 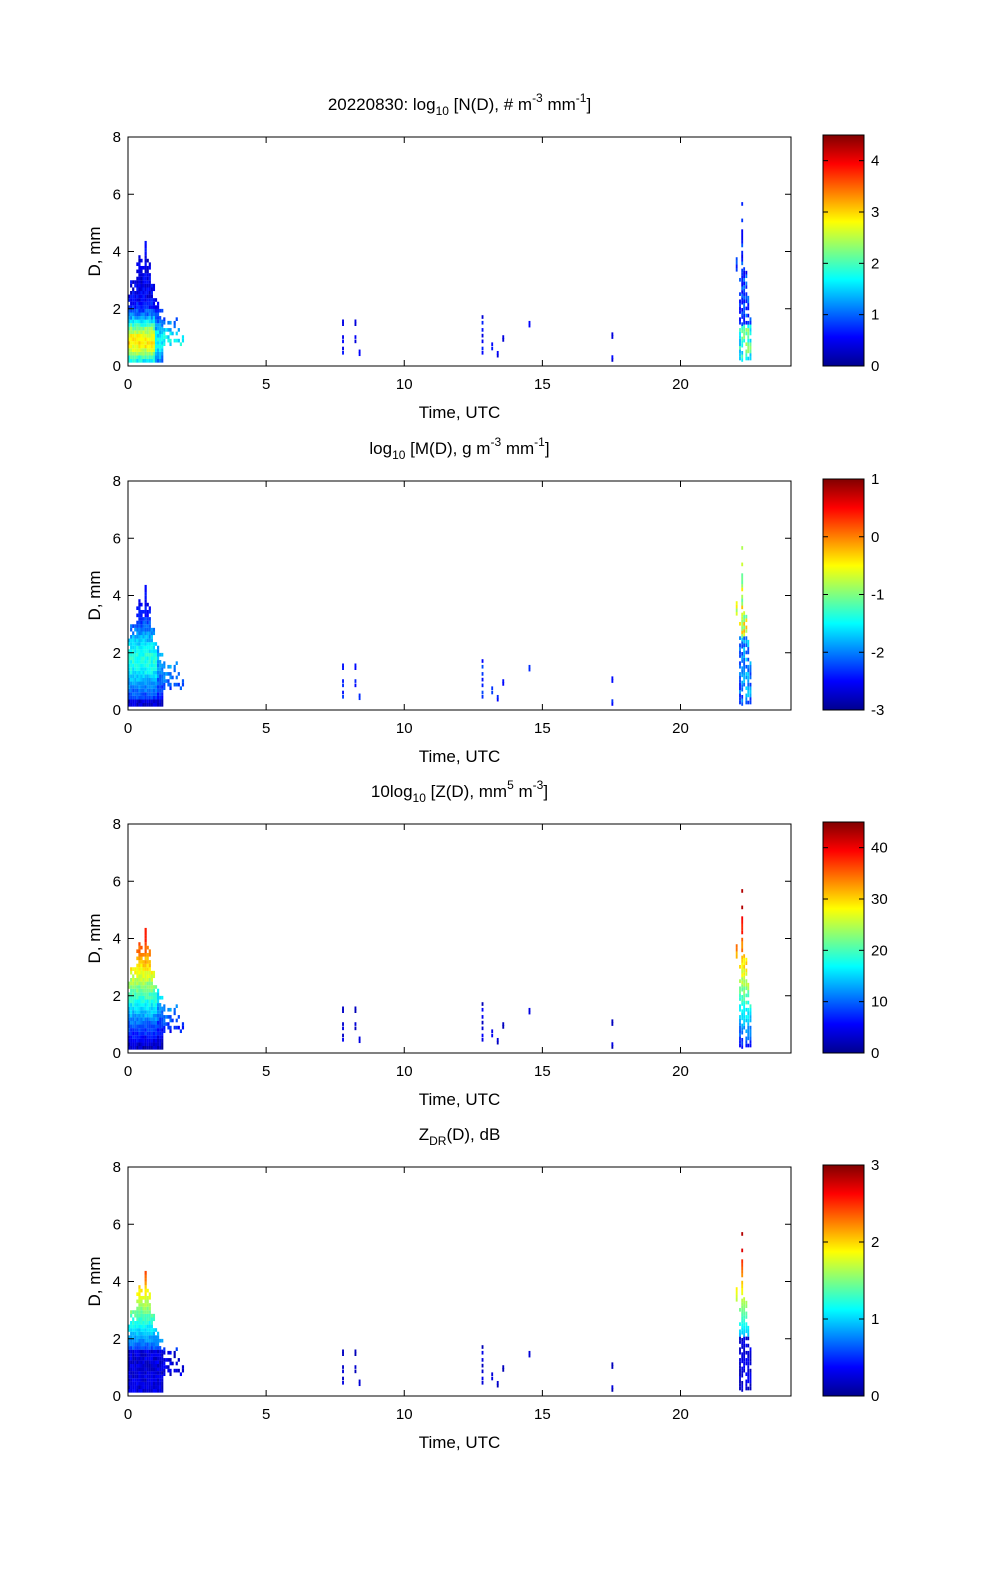 I want to click on panel-title: 20220830: log10 [N(D), # m-3 mm-1], so click(x=459, y=104).